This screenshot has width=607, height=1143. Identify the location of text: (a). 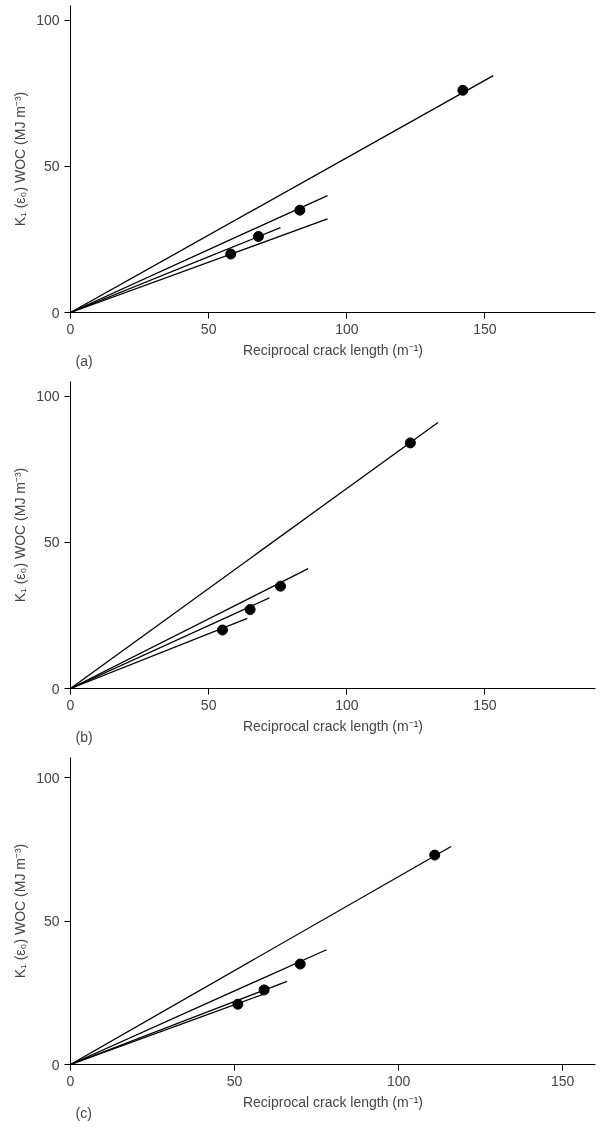
(84, 360).